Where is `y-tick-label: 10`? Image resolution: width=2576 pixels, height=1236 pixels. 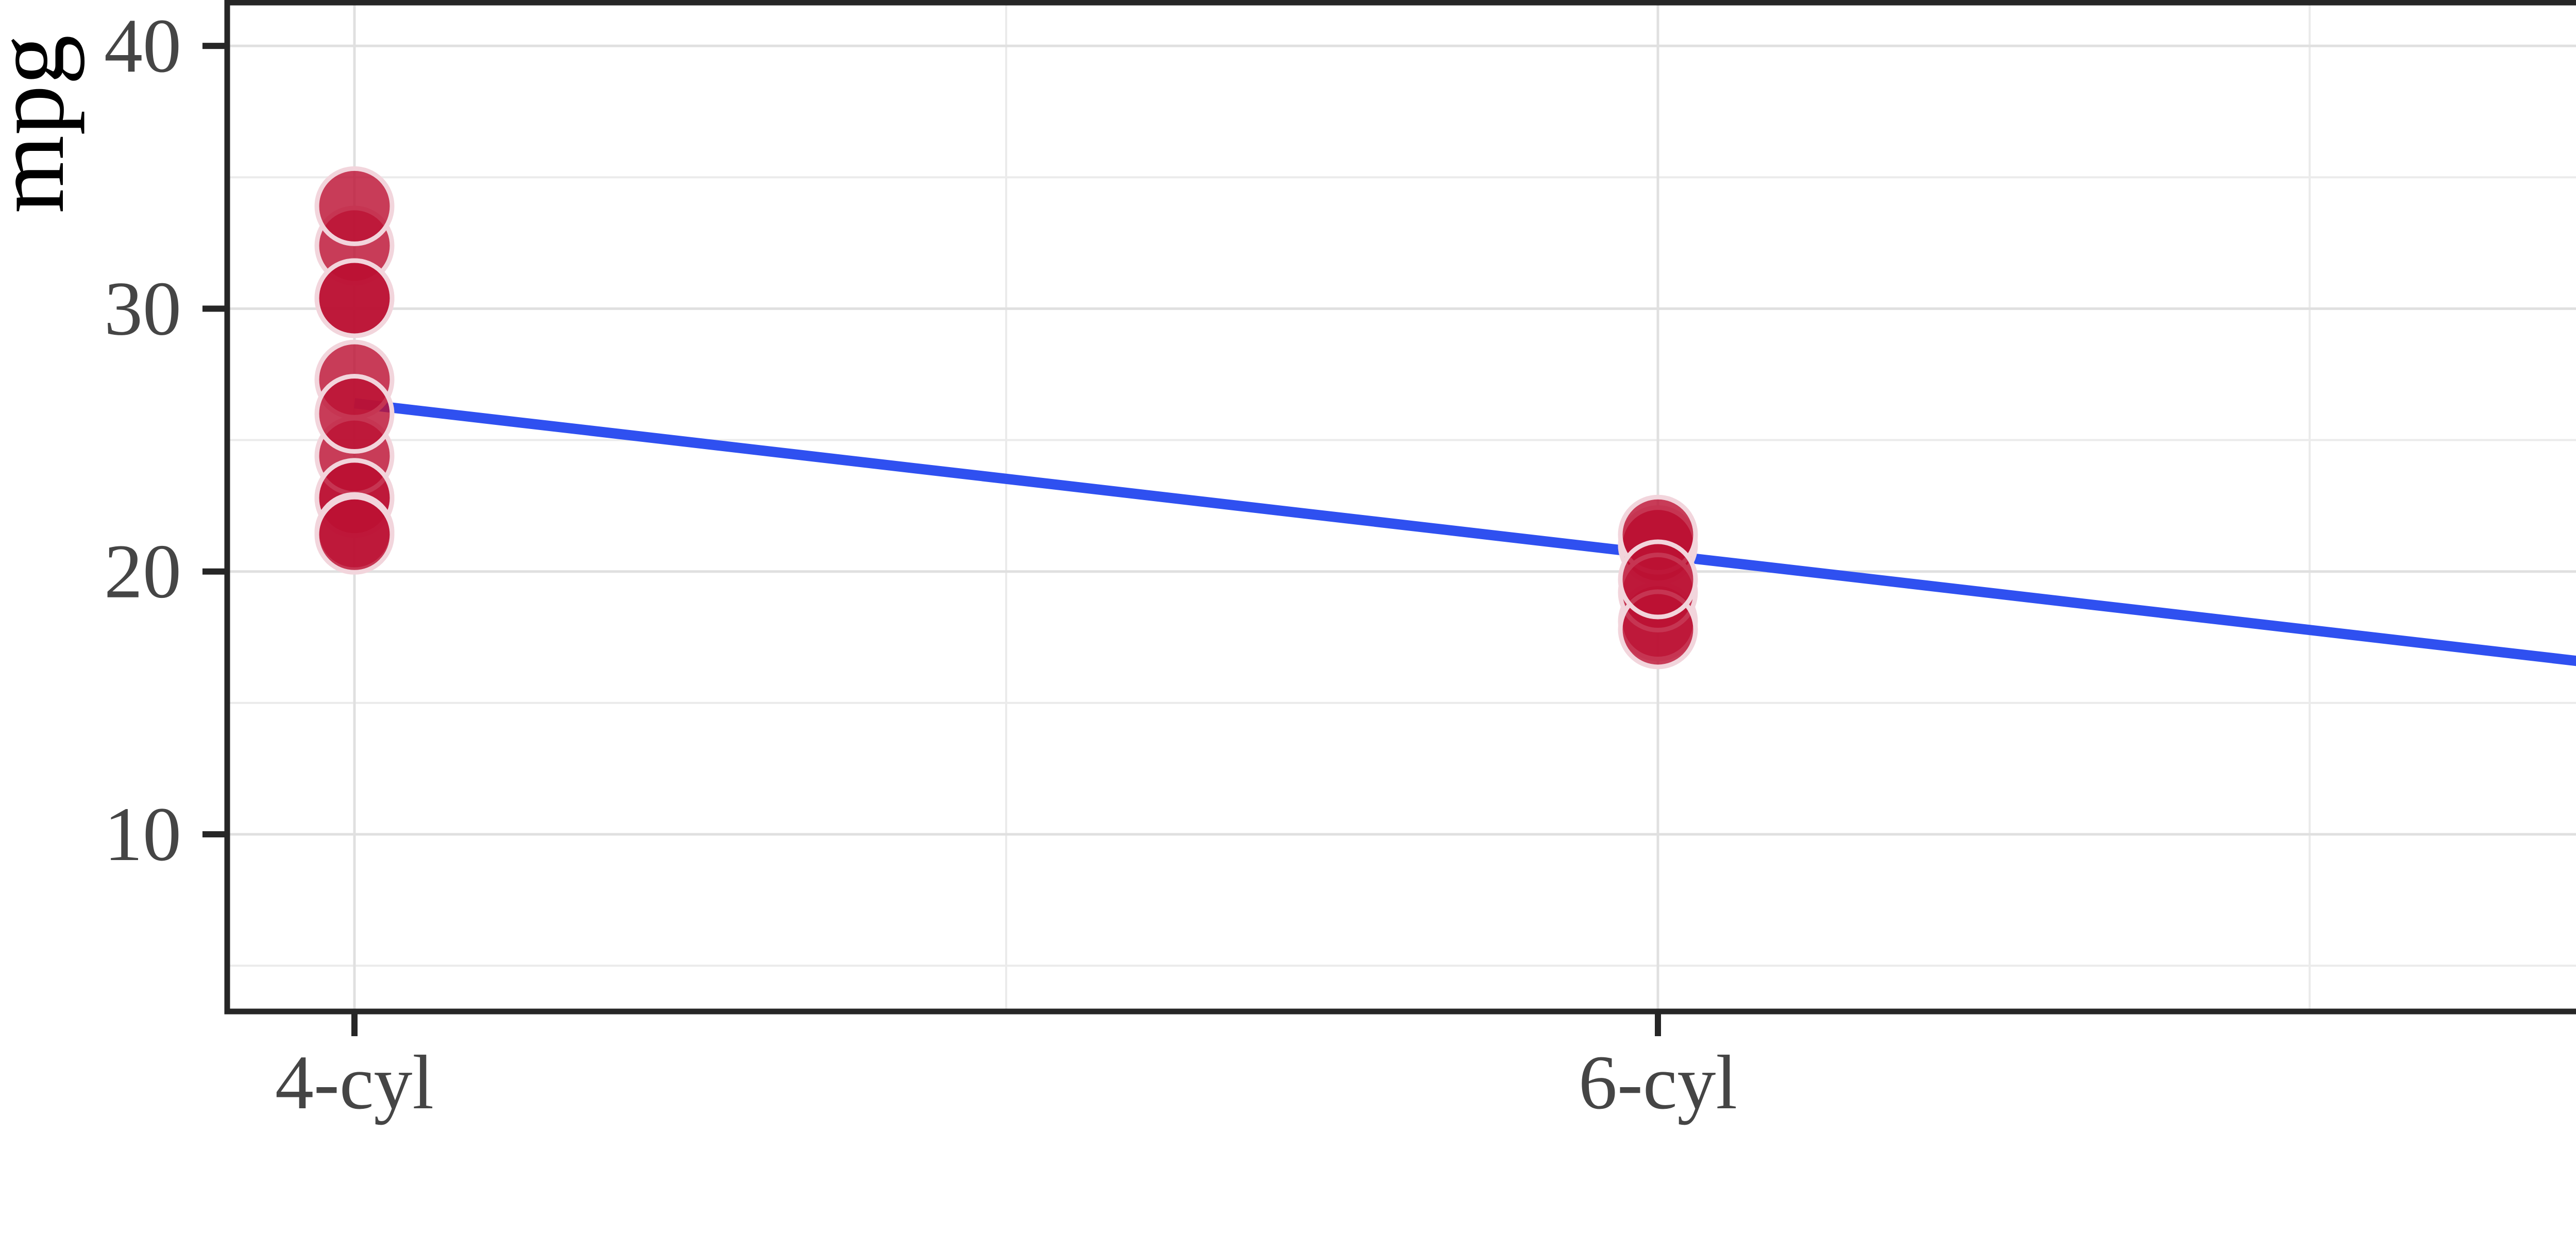
y-tick-label: 10 is located at coordinates (142, 834).